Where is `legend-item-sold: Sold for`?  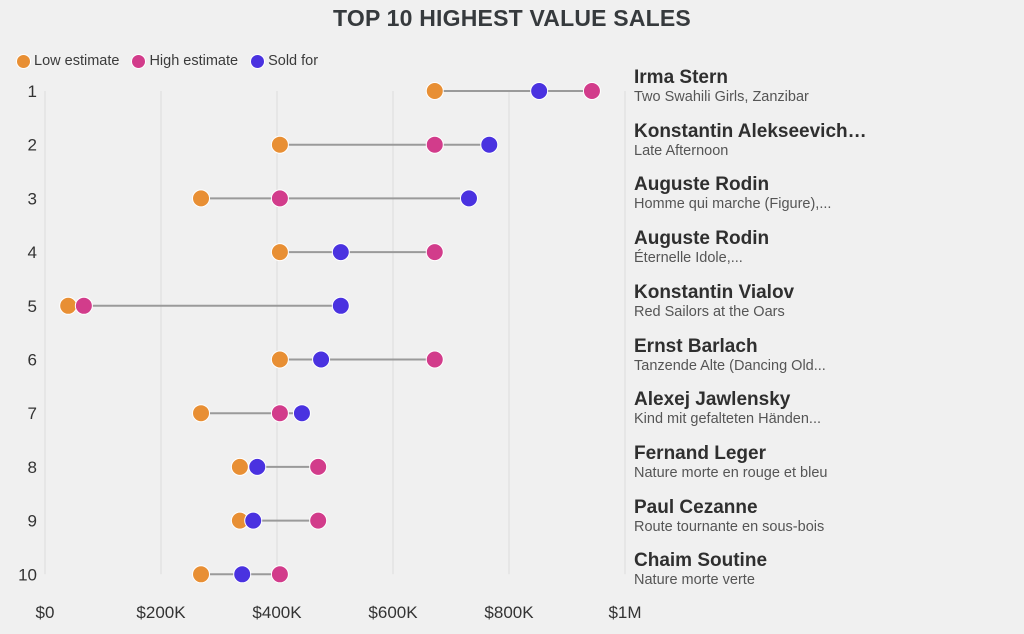 legend-item-sold: Sold for is located at coordinates (284, 61).